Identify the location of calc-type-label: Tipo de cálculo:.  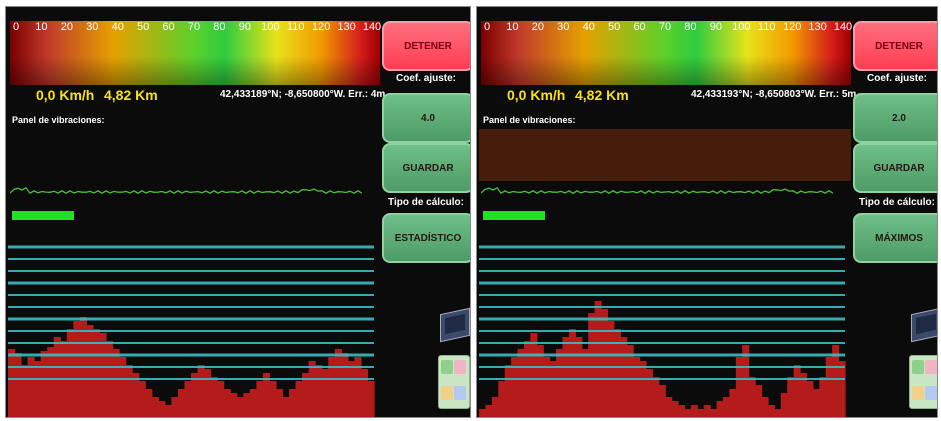
(897, 202).